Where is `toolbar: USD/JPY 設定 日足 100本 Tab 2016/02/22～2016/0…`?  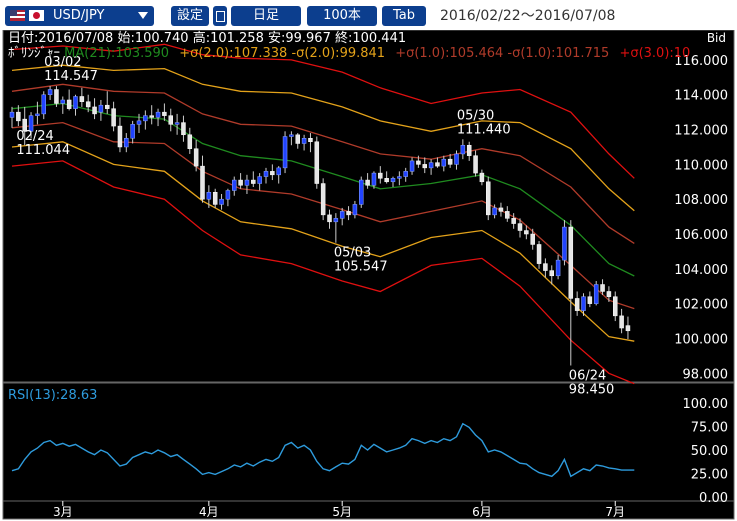
toolbar: USD/JPY 設定 日足 100本 Tab 2016/02/22～2016/0… is located at coordinates (368, 15).